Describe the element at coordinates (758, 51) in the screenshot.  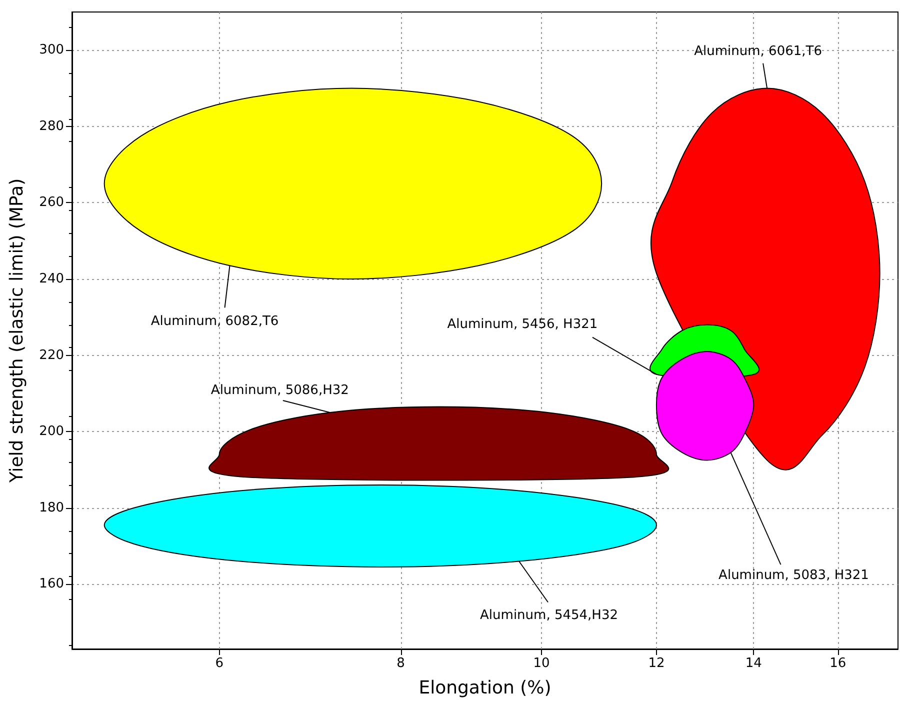
I see `text: Aluminum, 6061,T6` at that location.